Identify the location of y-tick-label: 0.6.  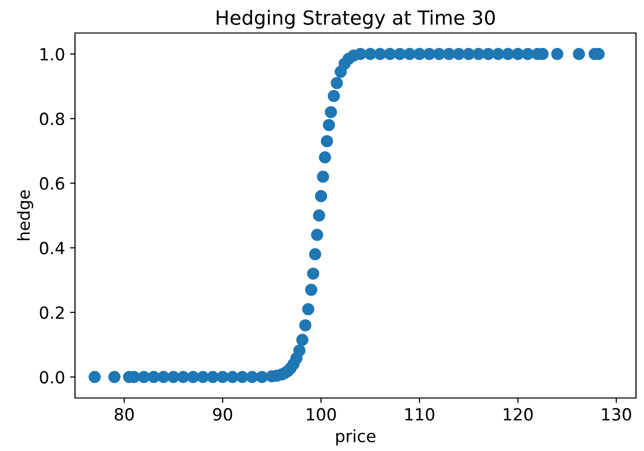
(52, 183).